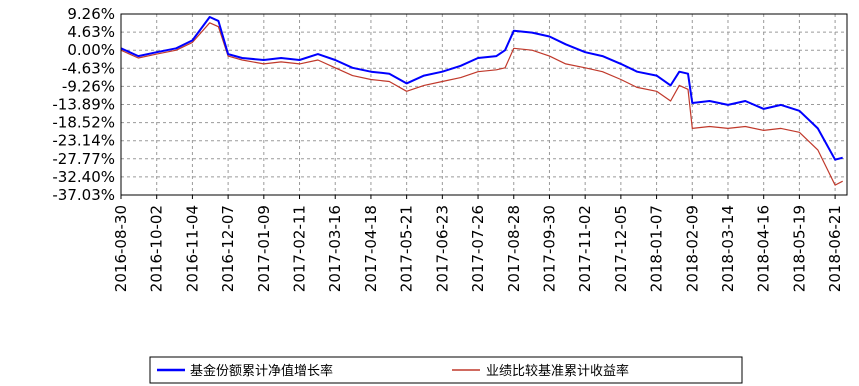  I want to click on x-tick-label: 2018-05-19, so click(799, 248).